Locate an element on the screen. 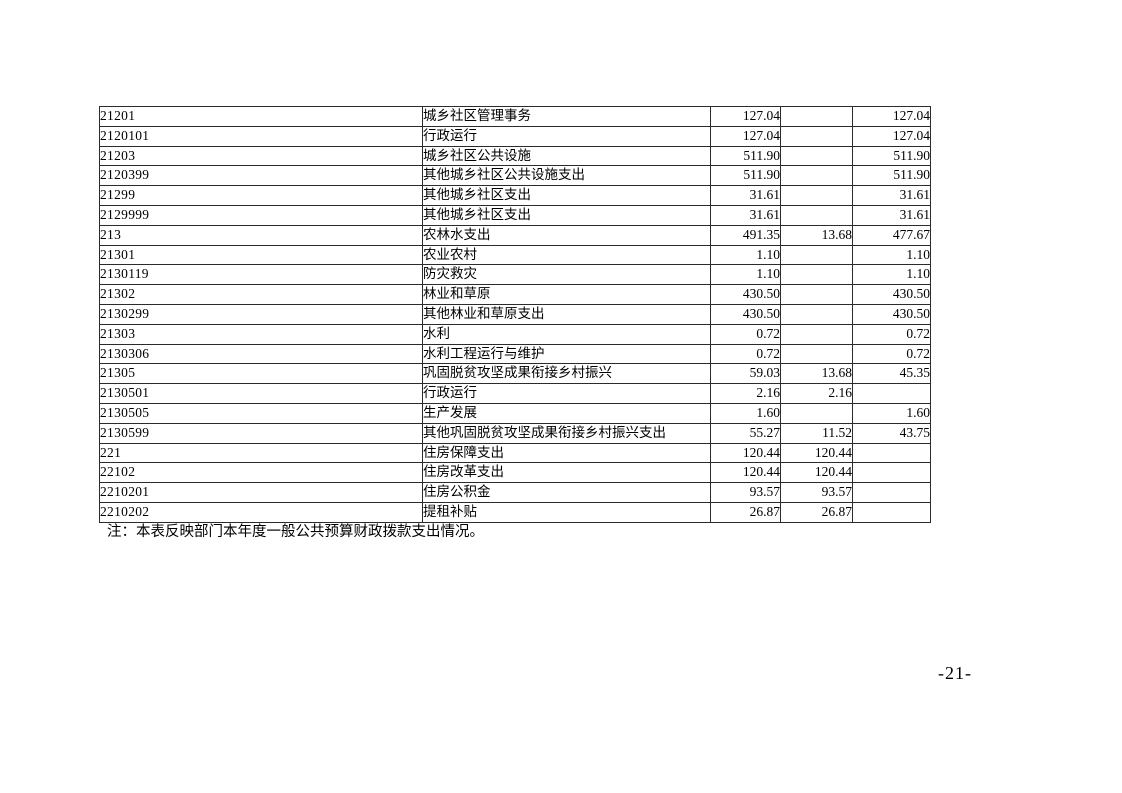  subject-code-cell: 2129999 is located at coordinates (261, 215).